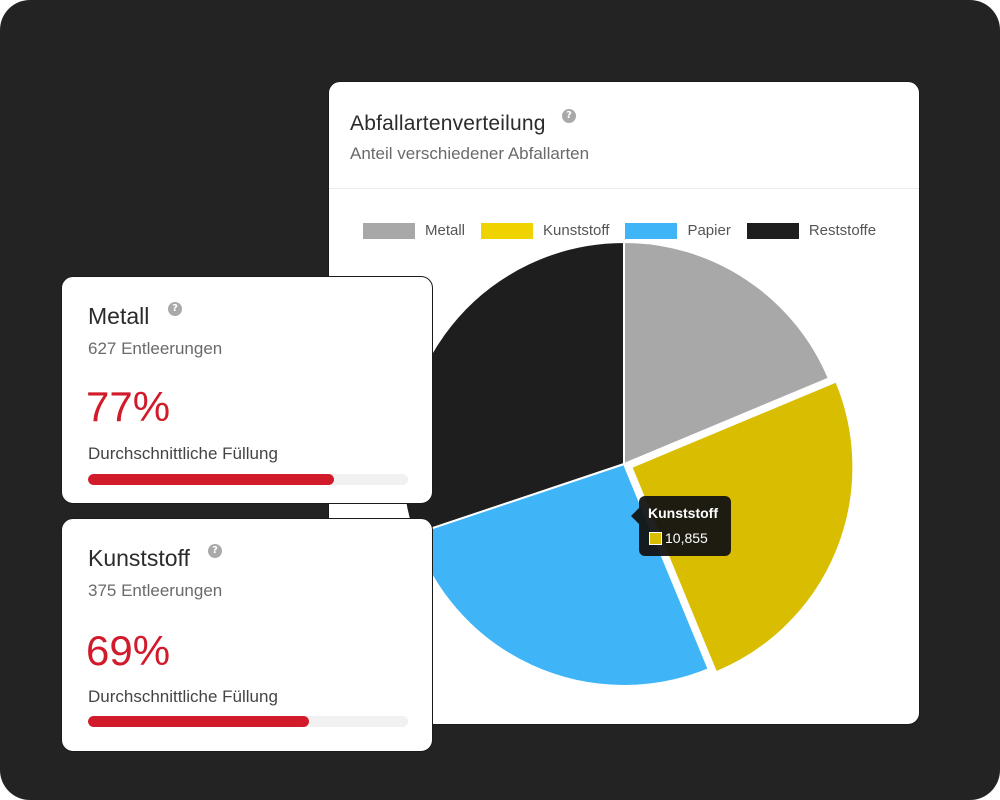 Image resolution: width=1000 pixels, height=800 pixels. Describe the element at coordinates (139, 558) in the screenshot. I see `stat-title: Kunststoff` at that location.